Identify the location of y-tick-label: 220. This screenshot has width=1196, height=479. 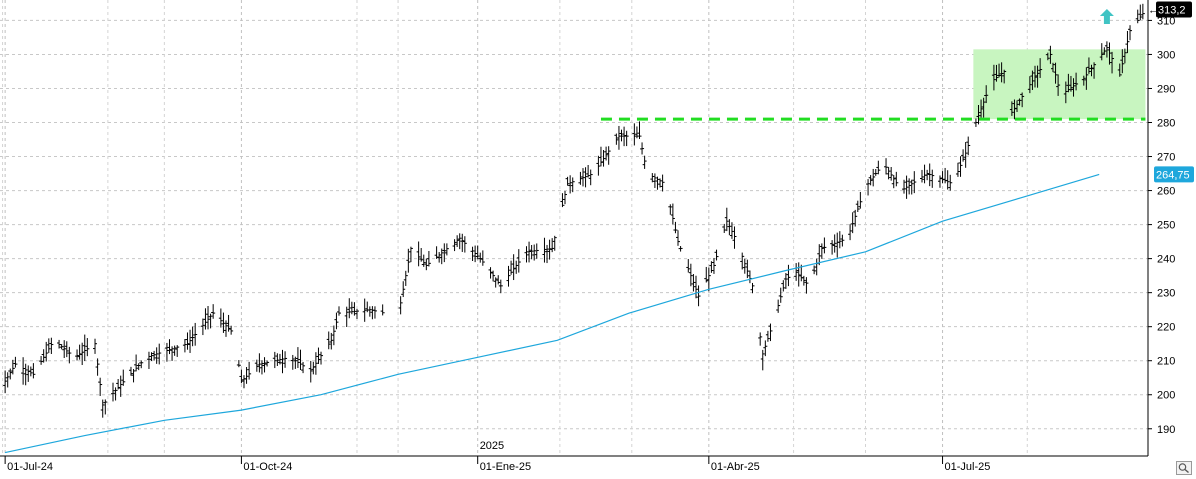
(1166, 328).